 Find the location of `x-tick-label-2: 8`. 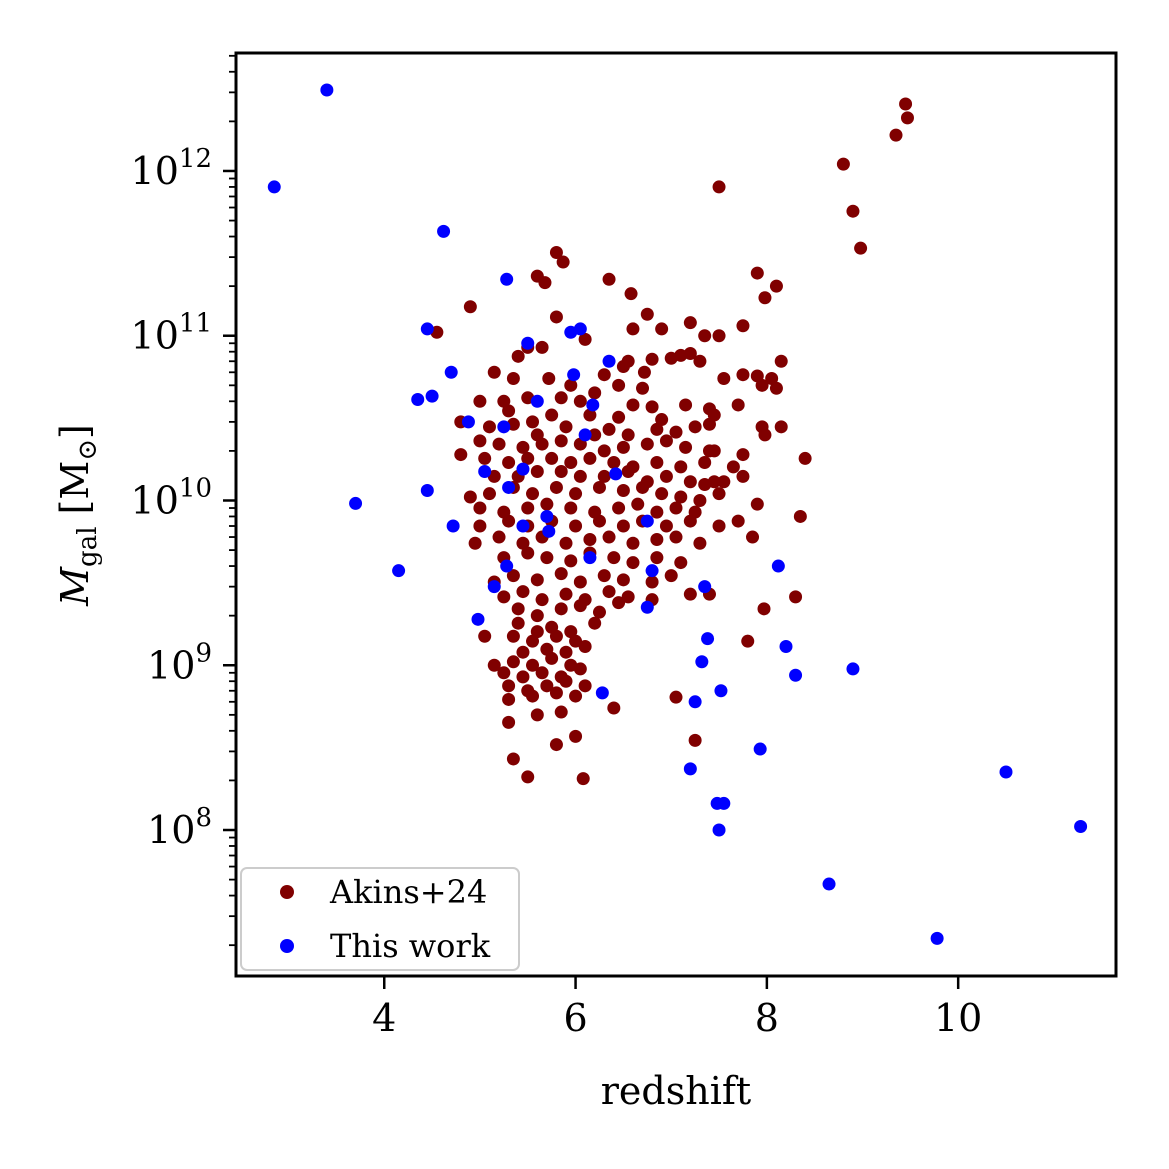

x-tick-label-2: 8 is located at coordinates (767, 1018).